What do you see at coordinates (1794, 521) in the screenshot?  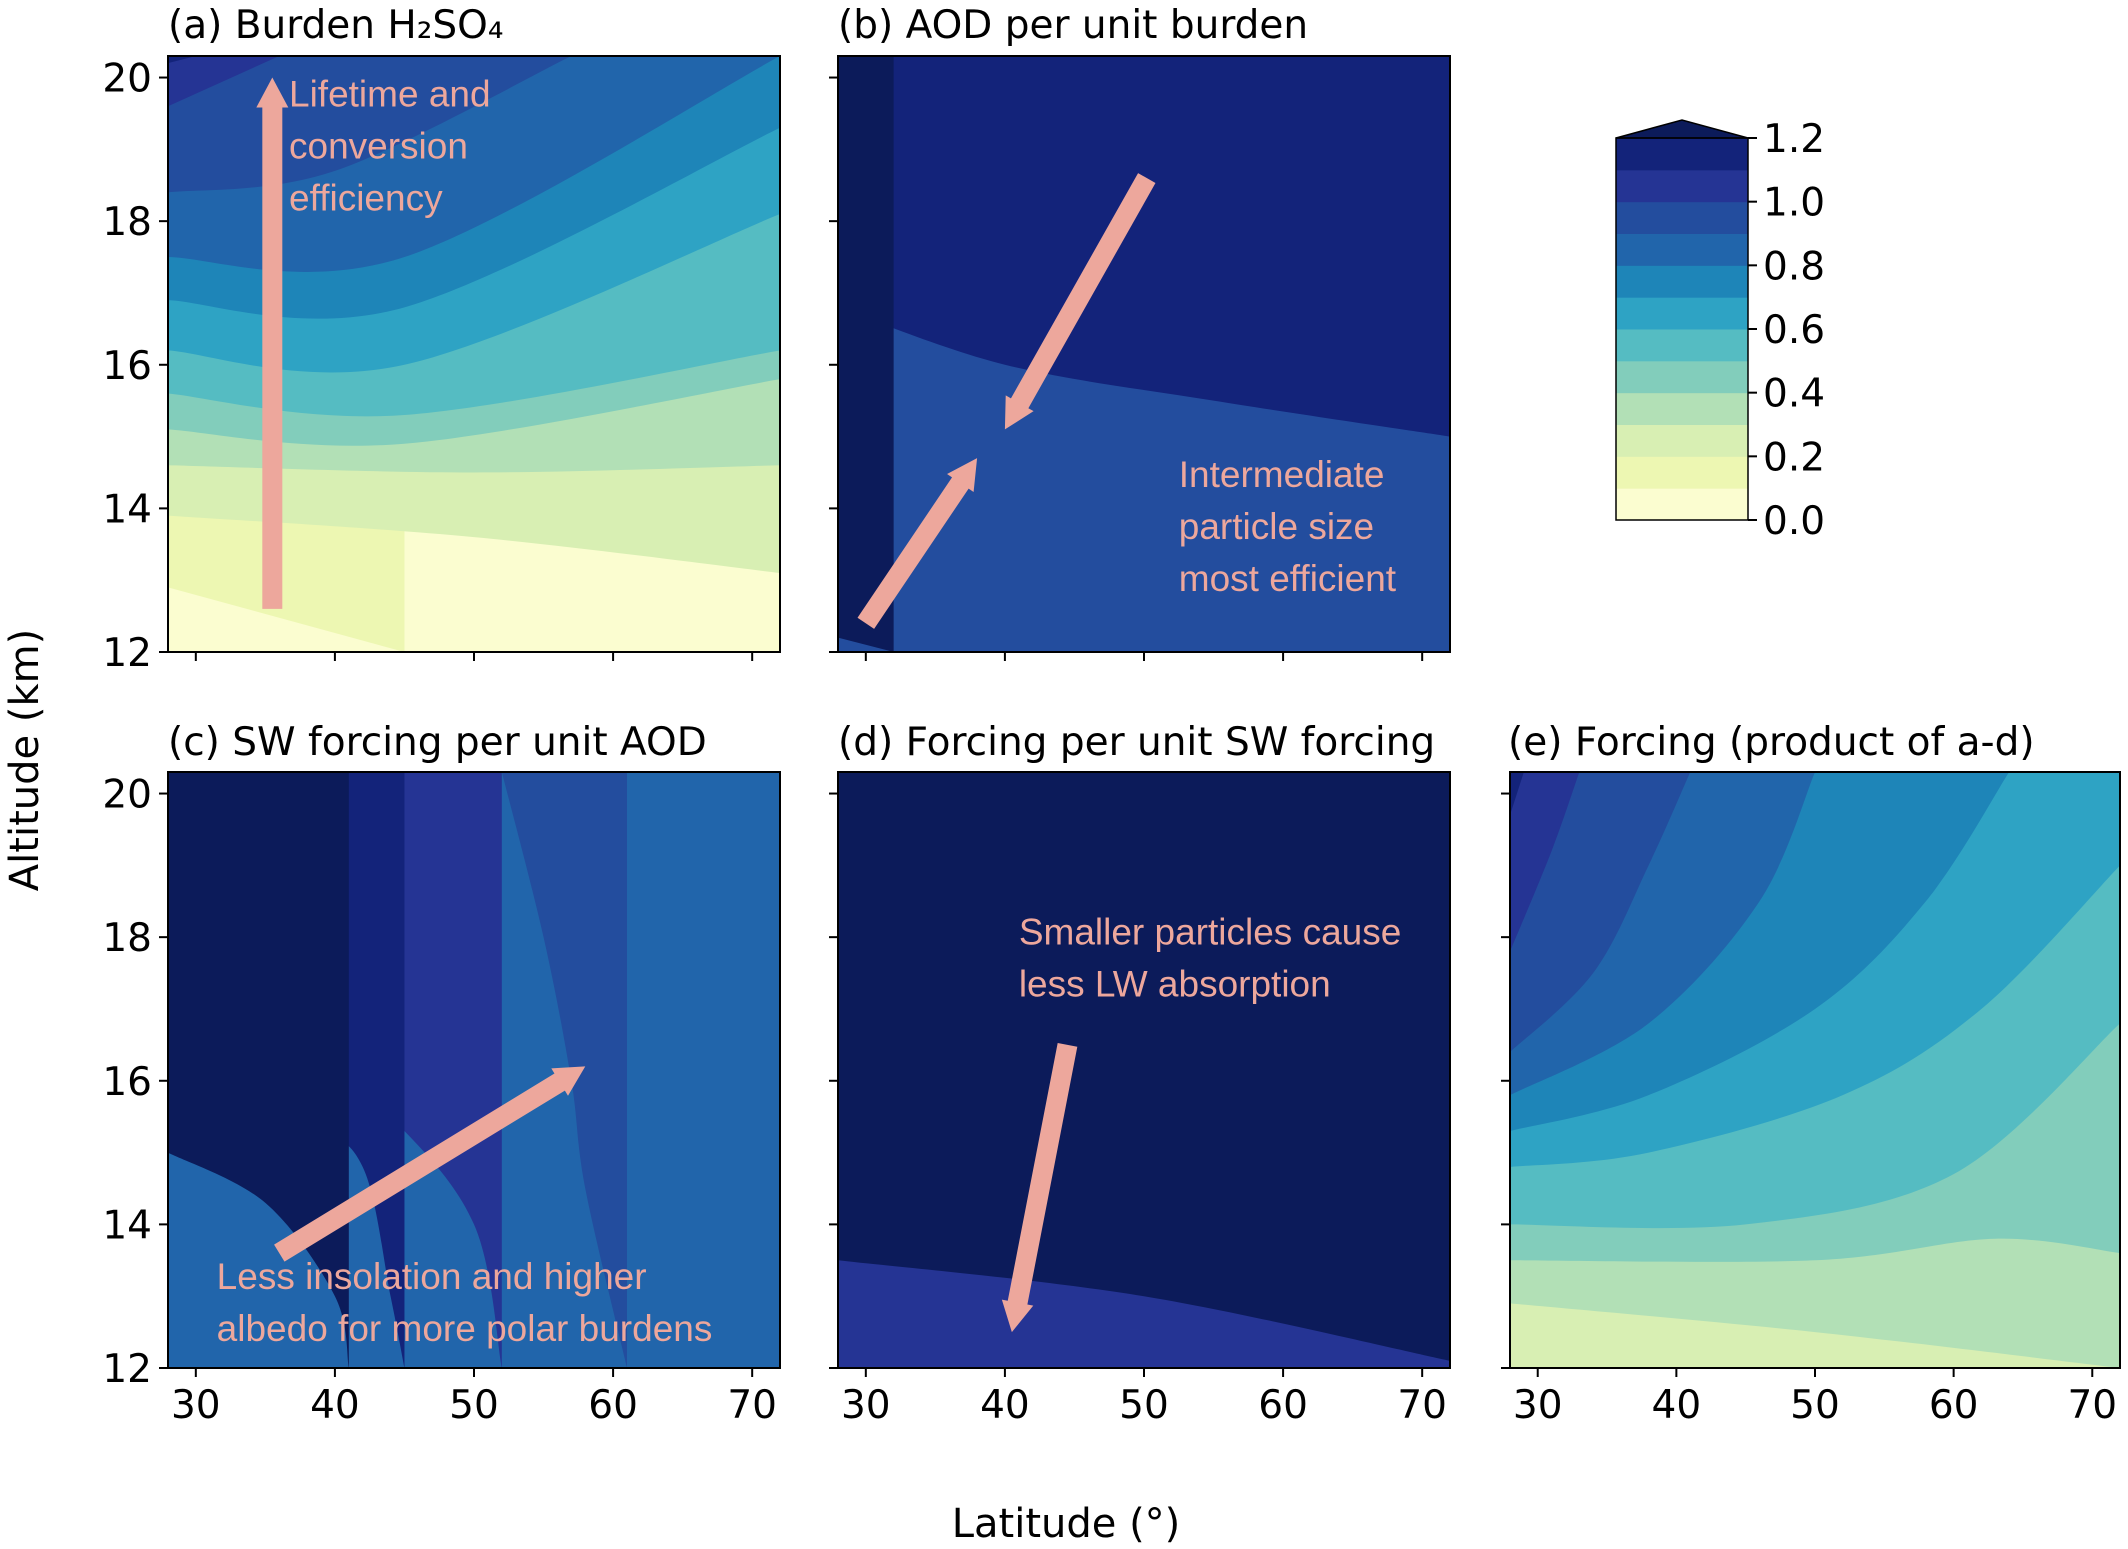 I see `colorbar-tick-label: 0.0` at bounding box center [1794, 521].